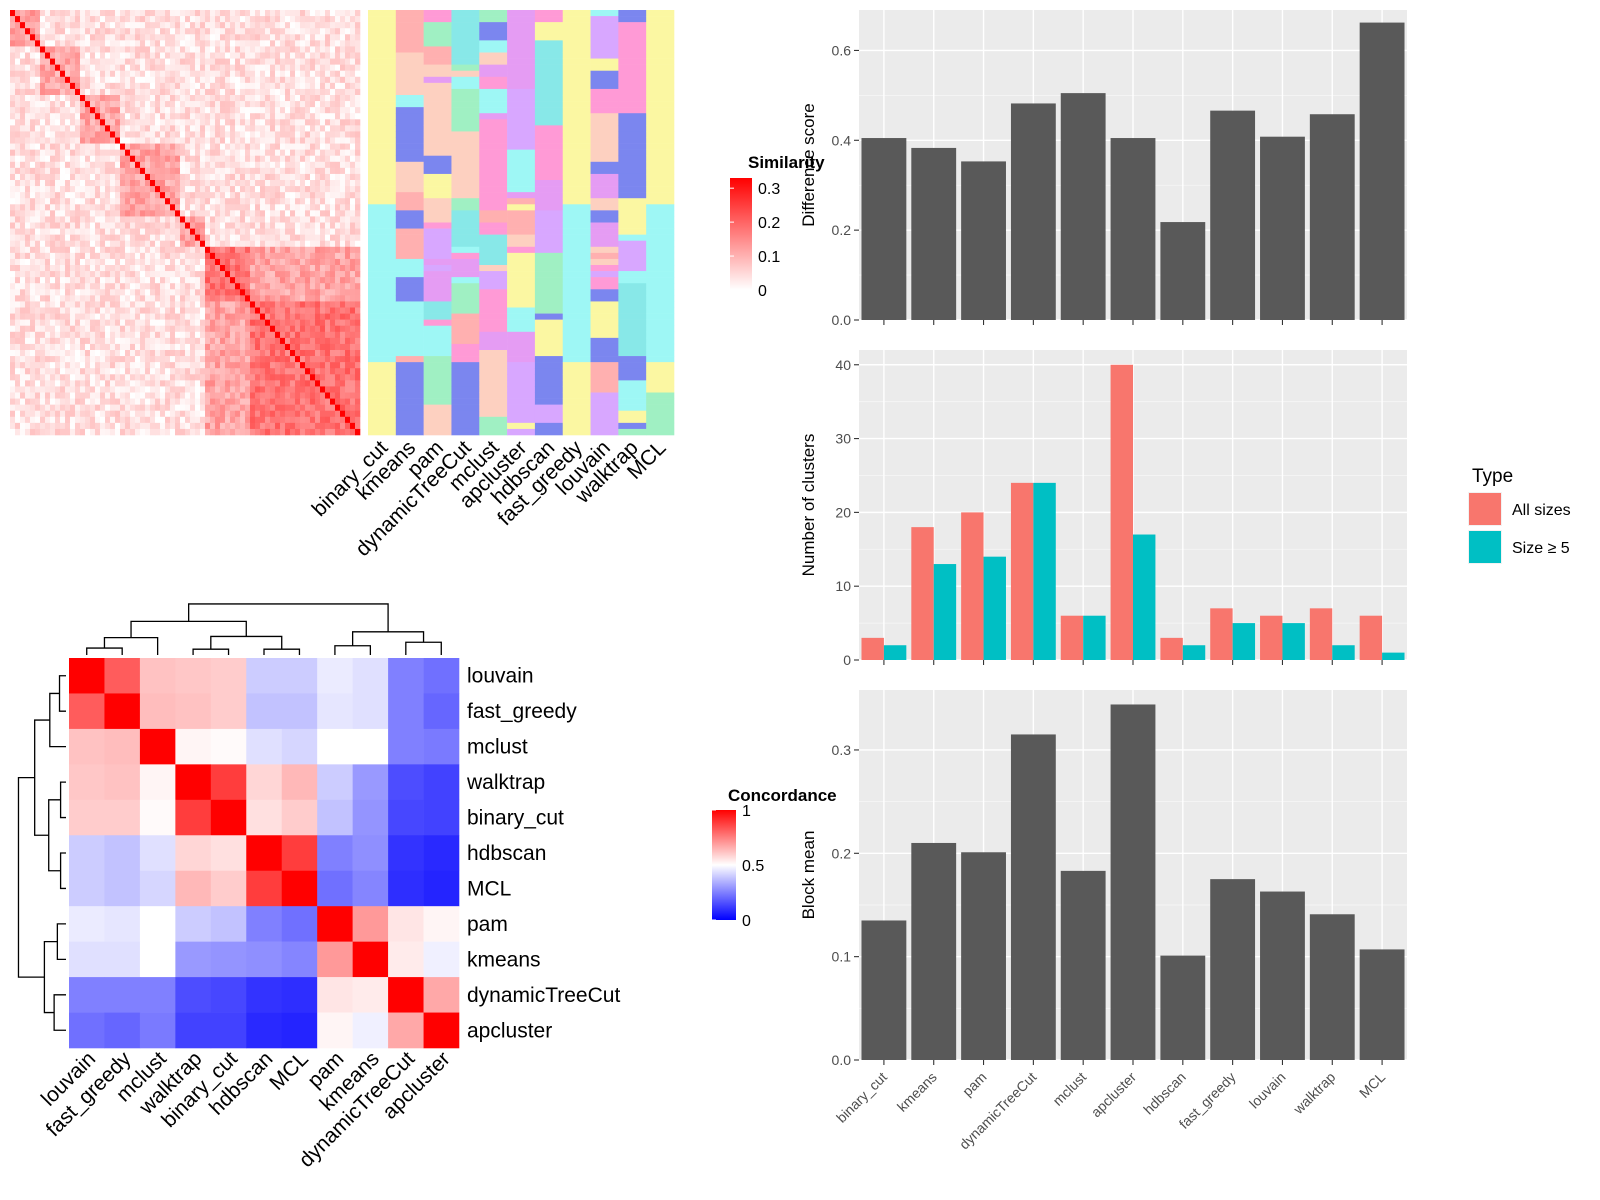 This screenshot has width=1600, height=1200. Describe the element at coordinates (382, 110) in the screenshot. I see `assignment-cell` at that location.